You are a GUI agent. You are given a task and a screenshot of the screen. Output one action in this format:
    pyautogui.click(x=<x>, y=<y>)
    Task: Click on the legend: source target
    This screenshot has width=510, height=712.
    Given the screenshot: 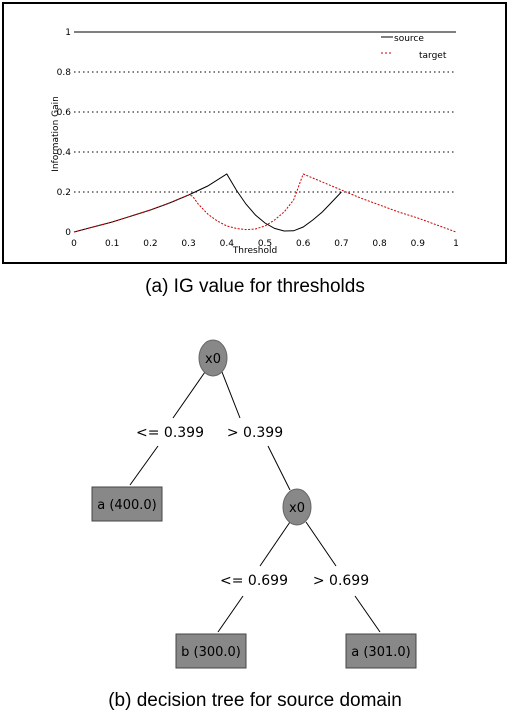 What is the action you would take?
    pyautogui.click(x=414, y=47)
    